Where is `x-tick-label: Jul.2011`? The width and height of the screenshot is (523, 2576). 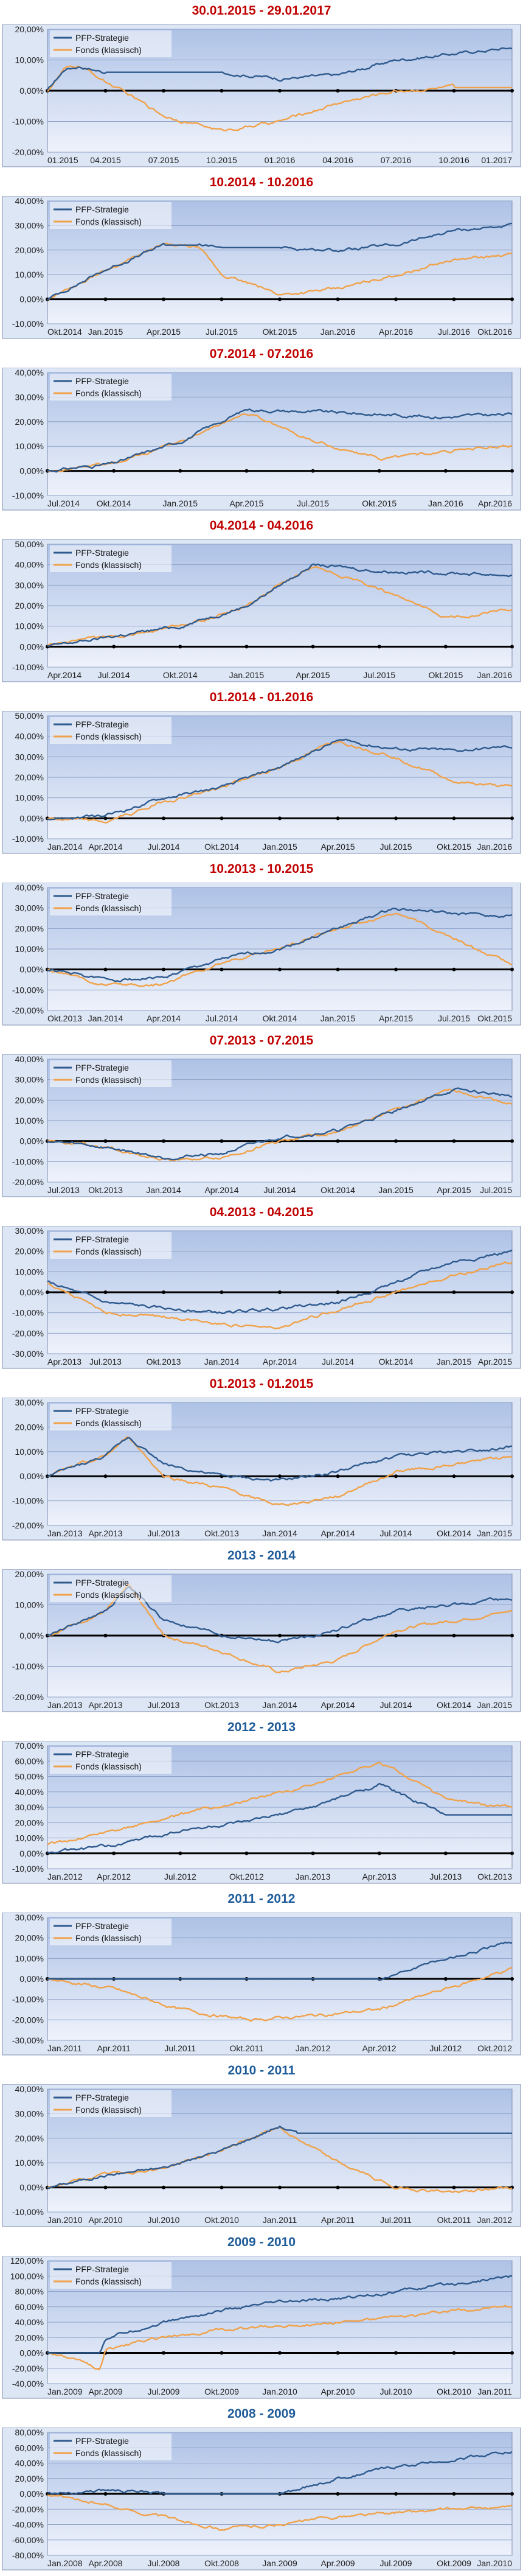 x-tick-label: Jul.2011 is located at coordinates (180, 2048).